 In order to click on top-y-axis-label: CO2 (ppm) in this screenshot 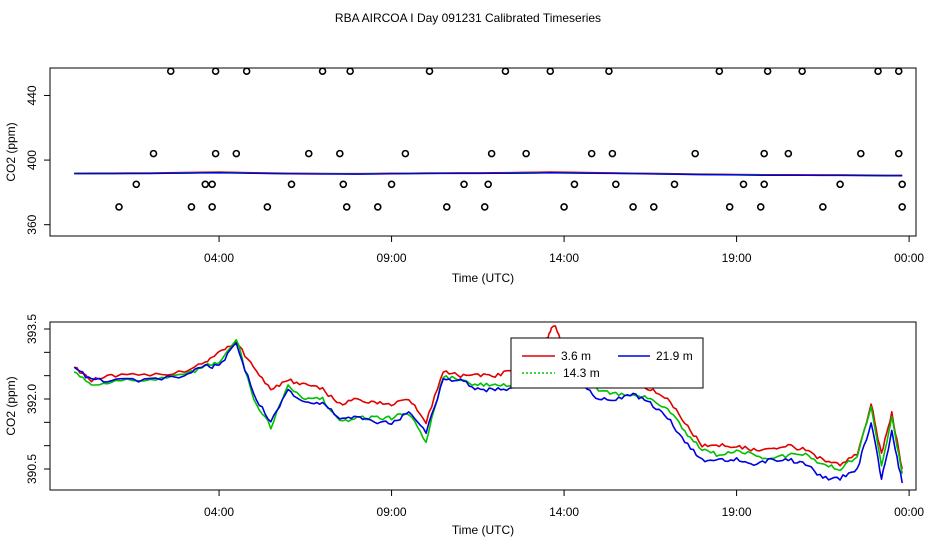, I will do `click(11, 151)`.